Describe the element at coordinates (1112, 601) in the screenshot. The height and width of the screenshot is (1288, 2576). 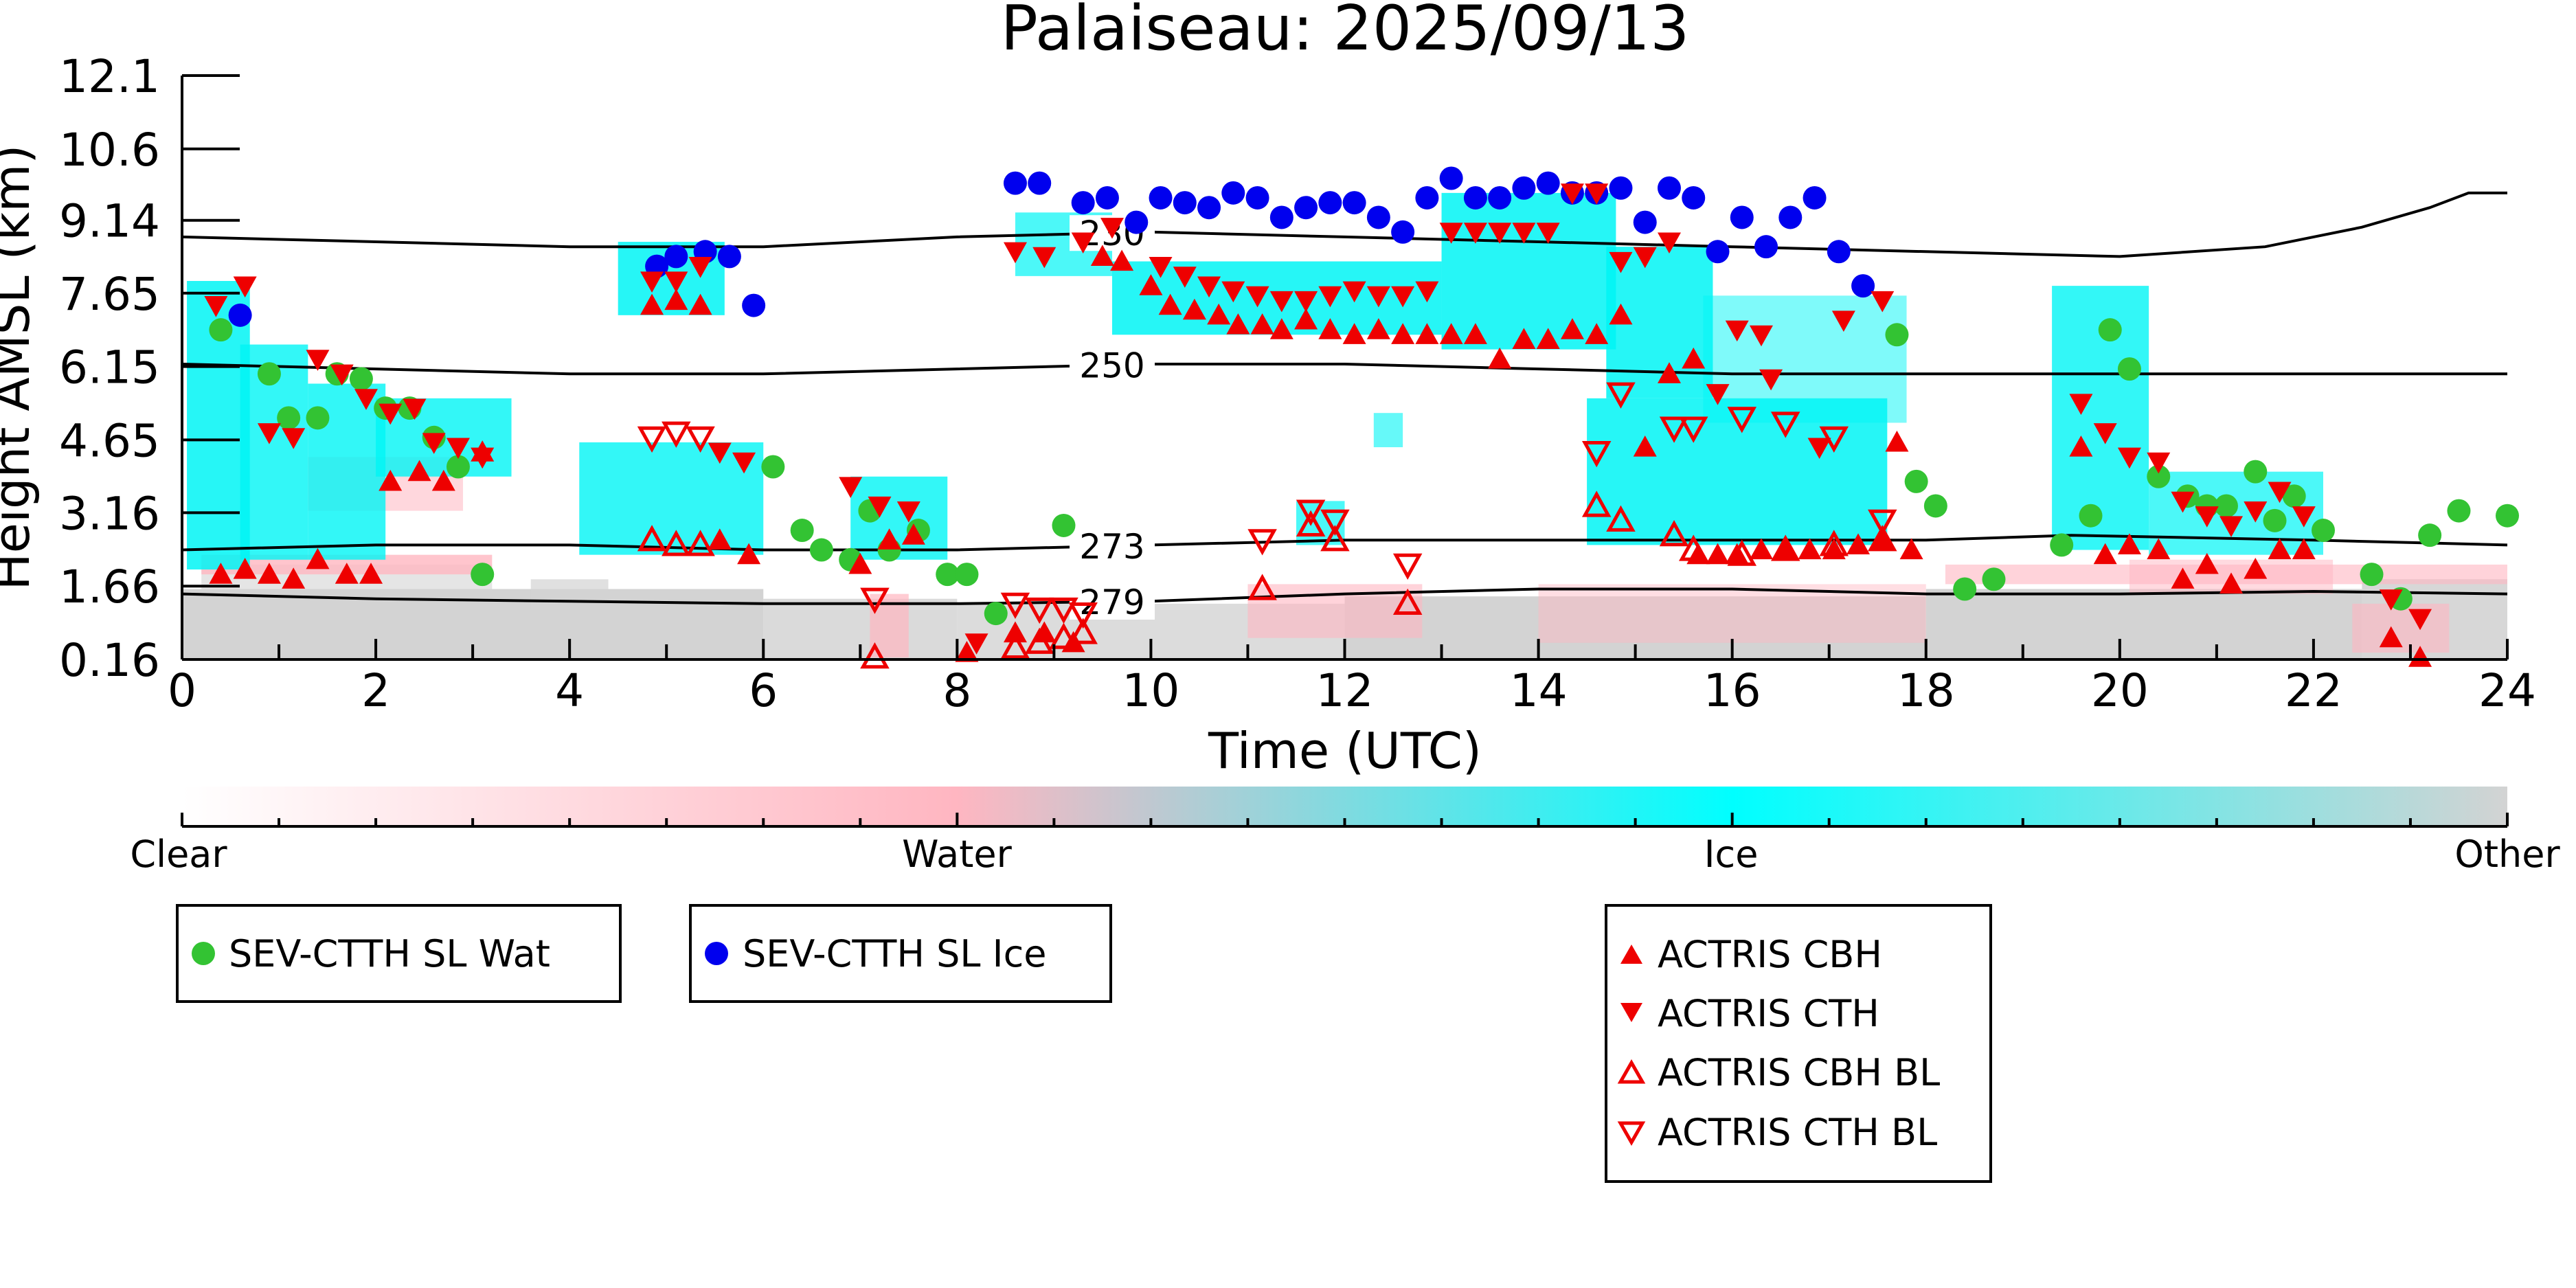
I see `contour-label-bg` at that location.